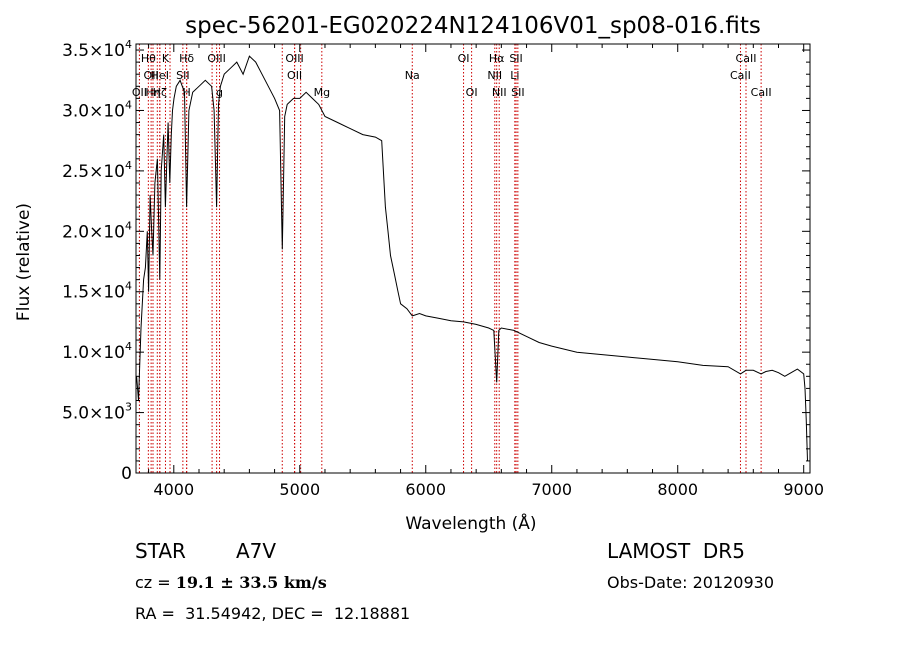  Describe the element at coordinates (155, 582) in the screenshot. I see `cz-label: cz =` at that location.